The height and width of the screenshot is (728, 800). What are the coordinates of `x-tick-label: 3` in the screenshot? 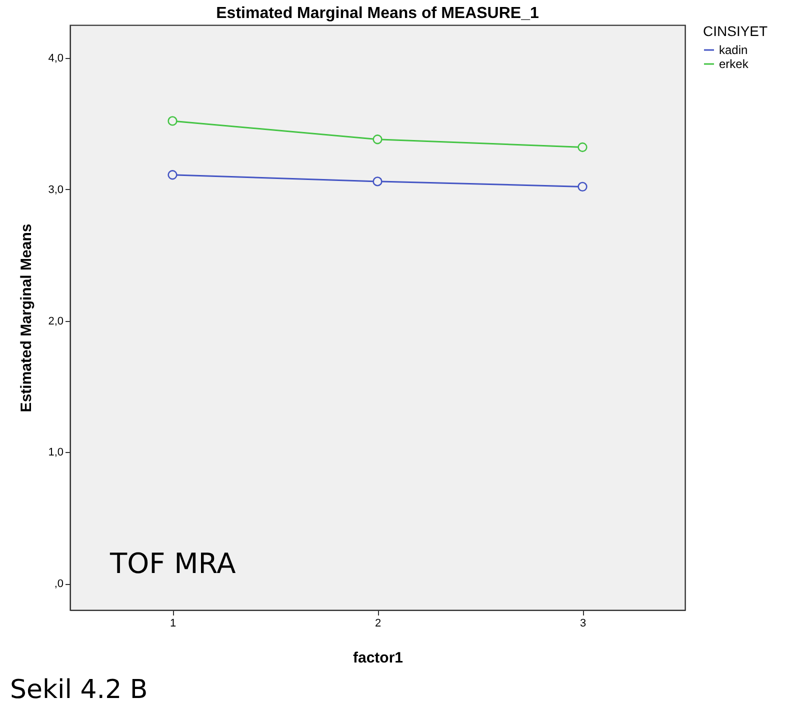 It's located at (583, 624).